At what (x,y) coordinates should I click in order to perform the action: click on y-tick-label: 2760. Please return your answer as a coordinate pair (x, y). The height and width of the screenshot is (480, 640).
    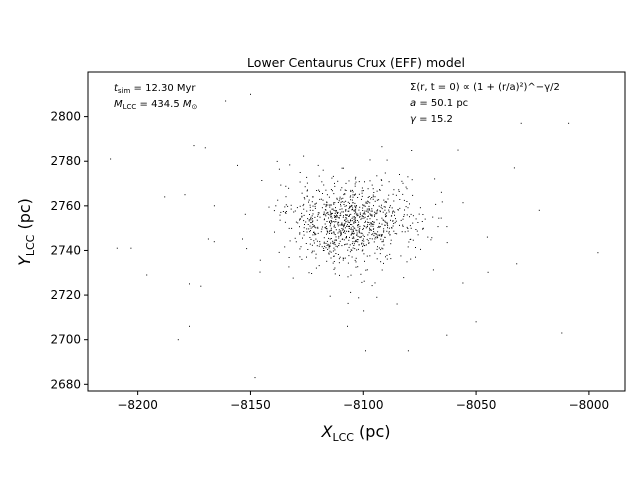
    Looking at the image, I should click on (65, 206).